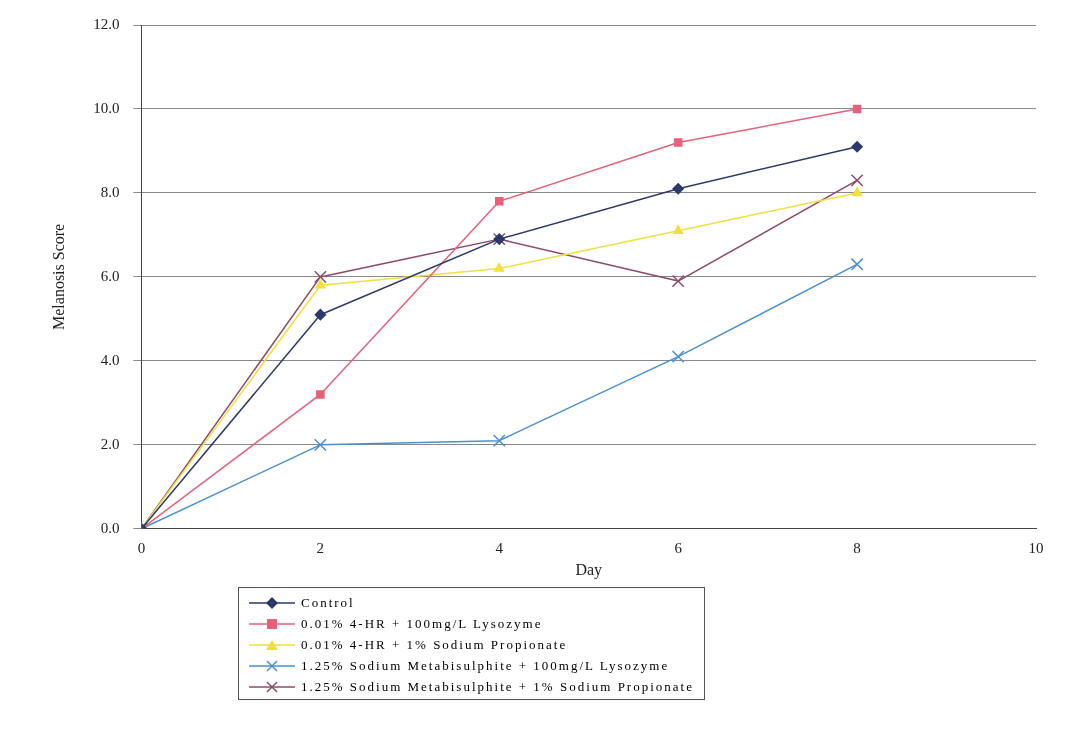 Image resolution: width=1091 pixels, height=733 pixels. What do you see at coordinates (106, 23) in the screenshot?
I see `y-tick-label: 12.0` at bounding box center [106, 23].